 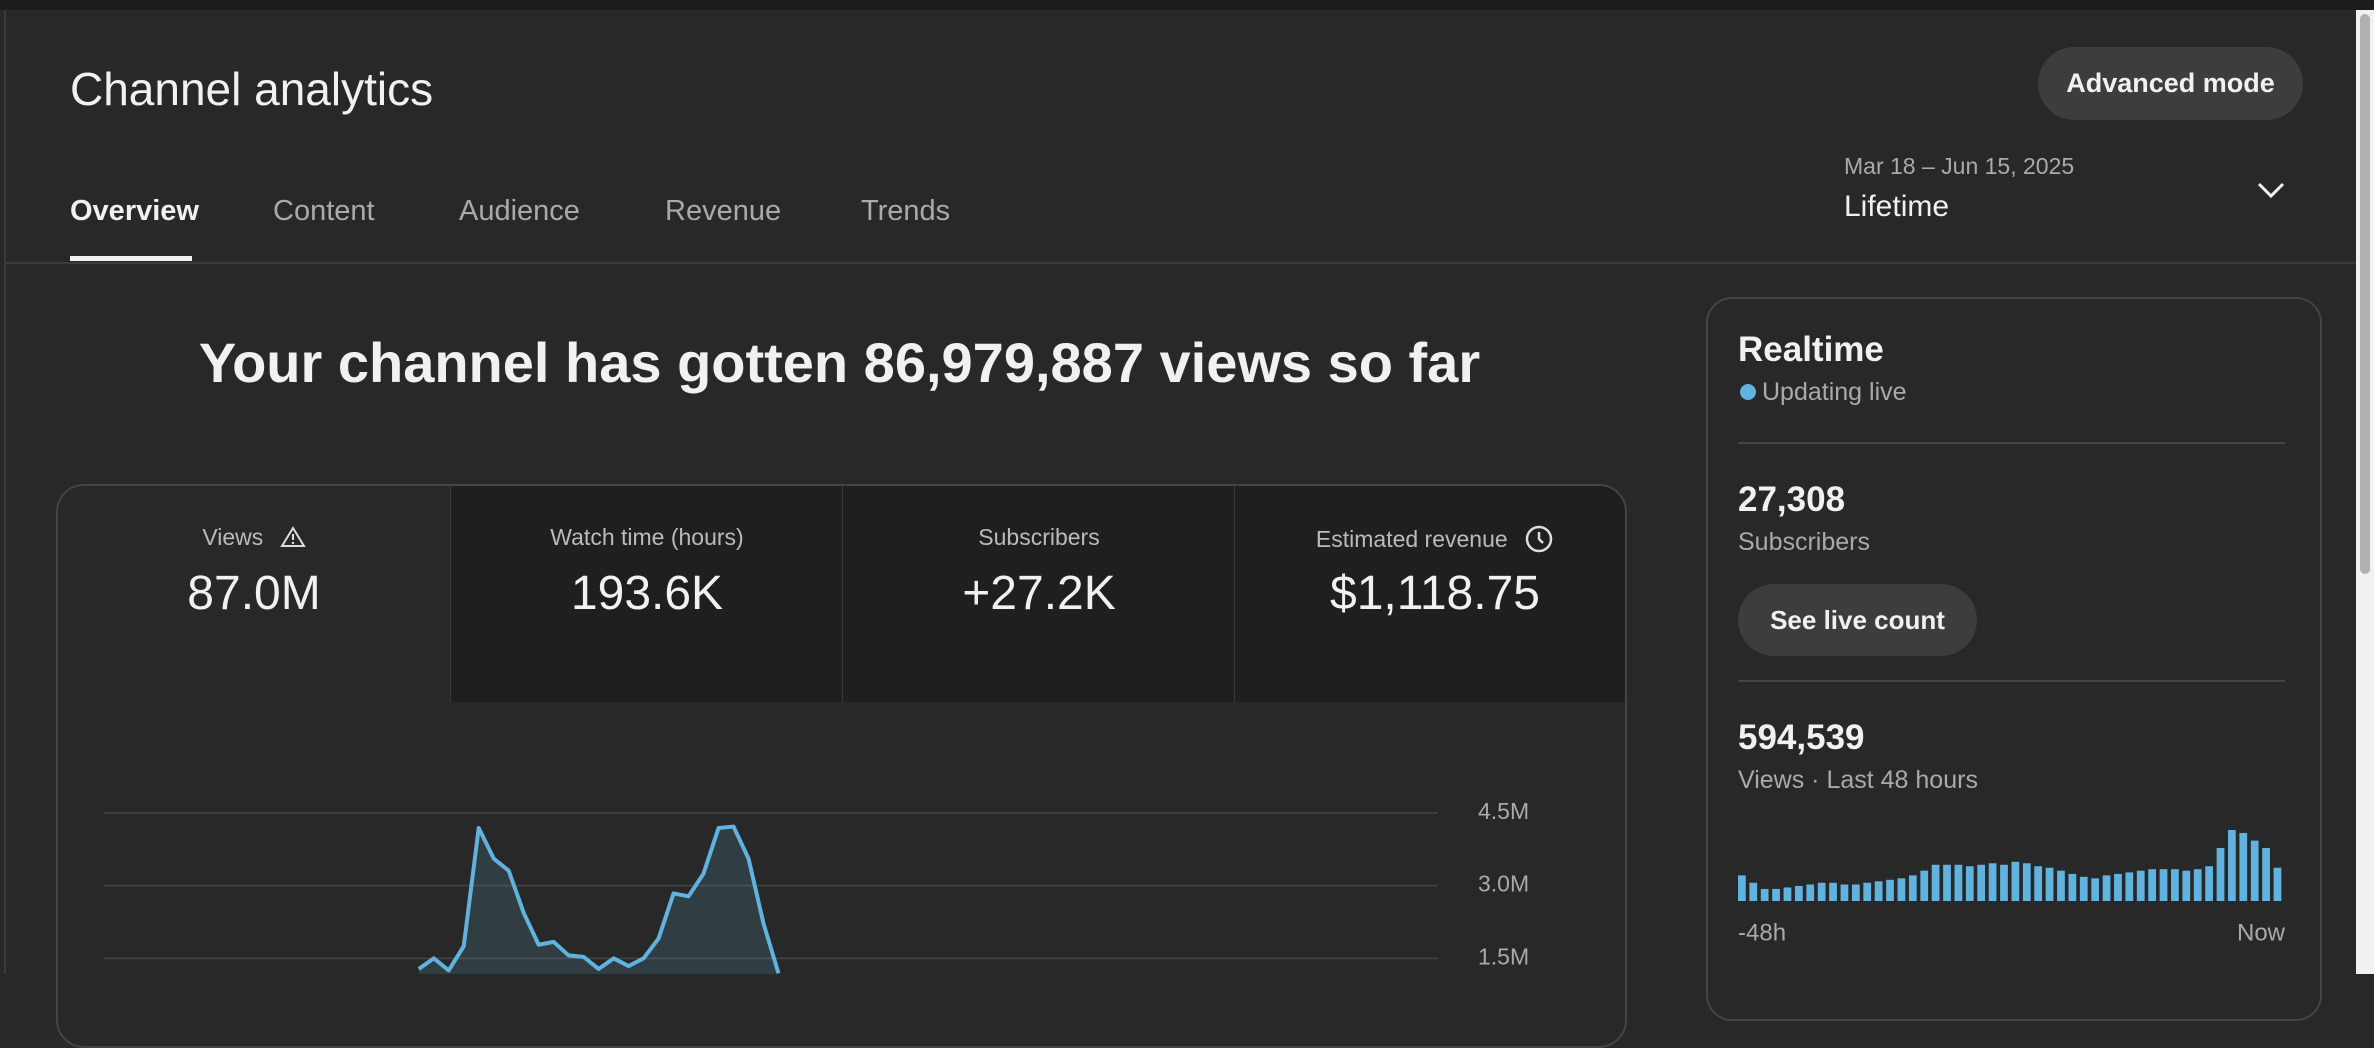 I want to click on line, so click(x=599, y=899).